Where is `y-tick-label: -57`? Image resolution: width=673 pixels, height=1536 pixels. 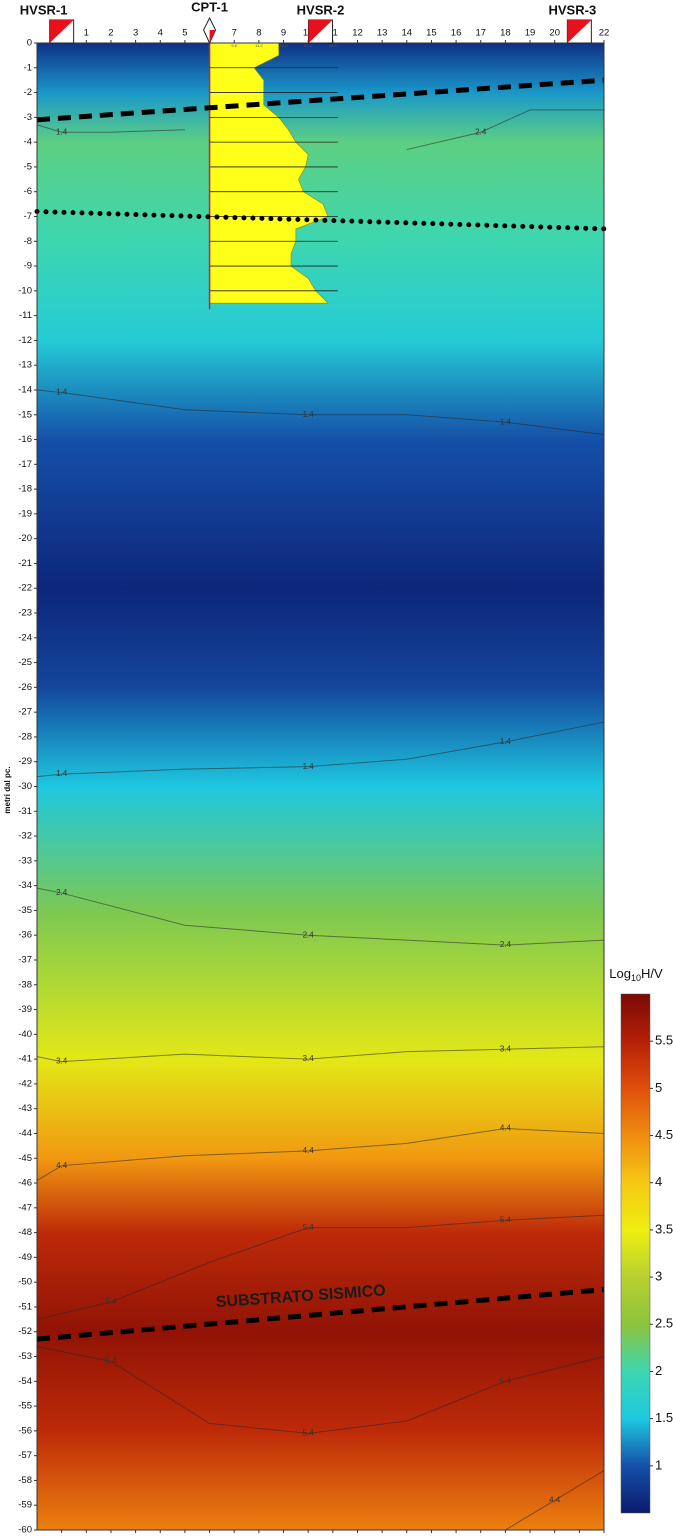
y-tick-label: -57 is located at coordinates (25, 1455).